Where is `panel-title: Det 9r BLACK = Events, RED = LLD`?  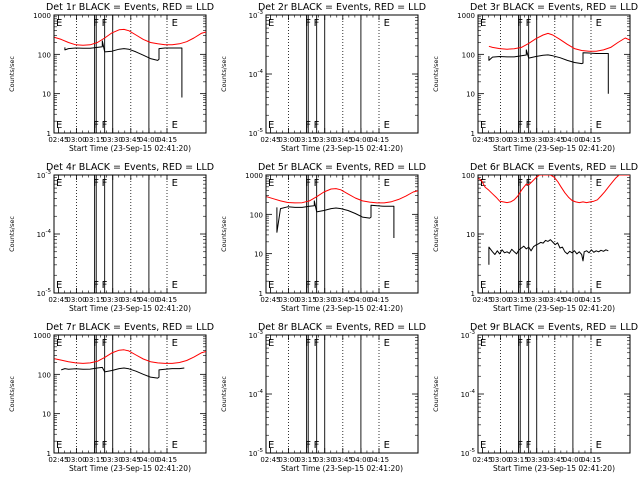
panel-title: Det 9r BLACK = Events, RED = LLD is located at coordinates (554, 327).